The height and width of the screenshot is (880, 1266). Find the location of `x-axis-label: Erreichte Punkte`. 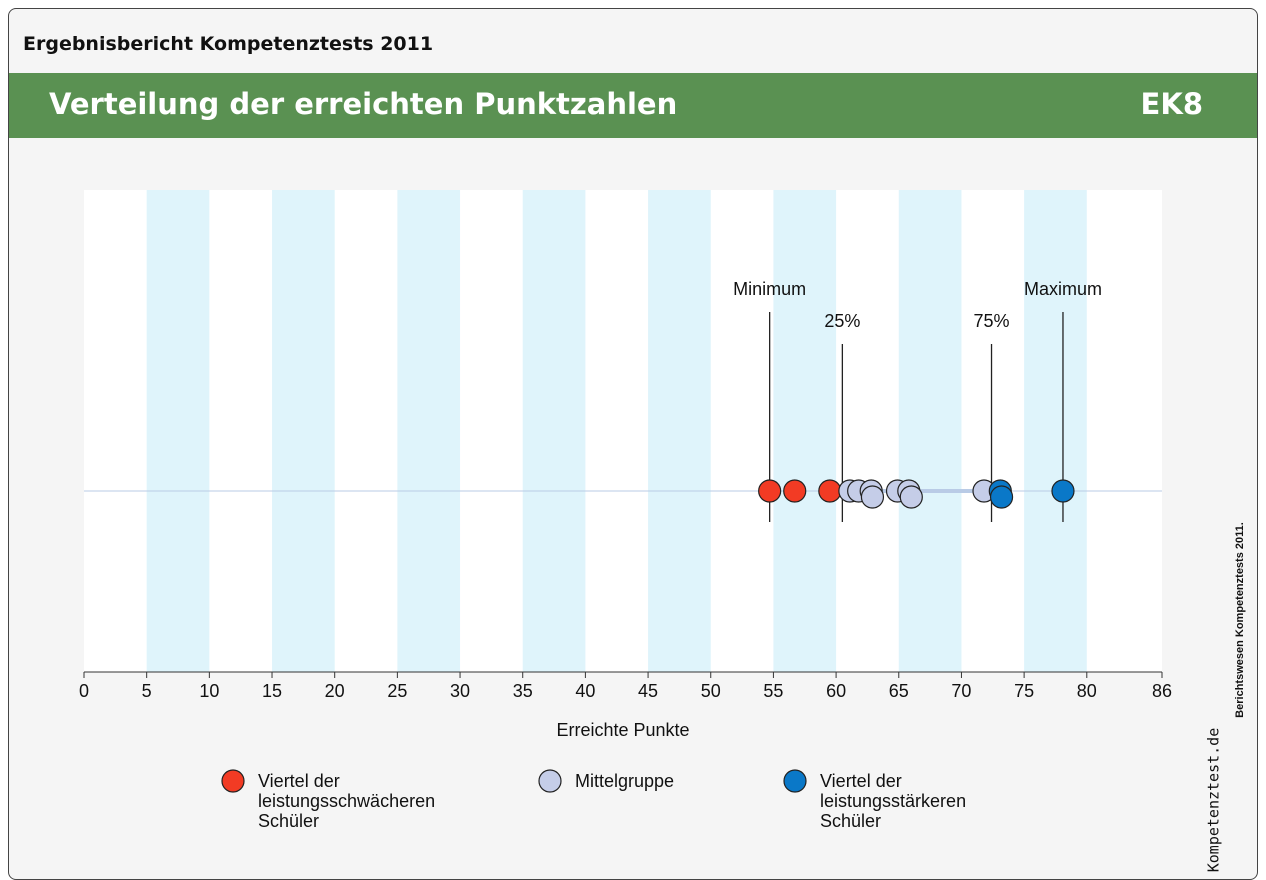

x-axis-label: Erreichte Punkte is located at coordinates (622, 730).